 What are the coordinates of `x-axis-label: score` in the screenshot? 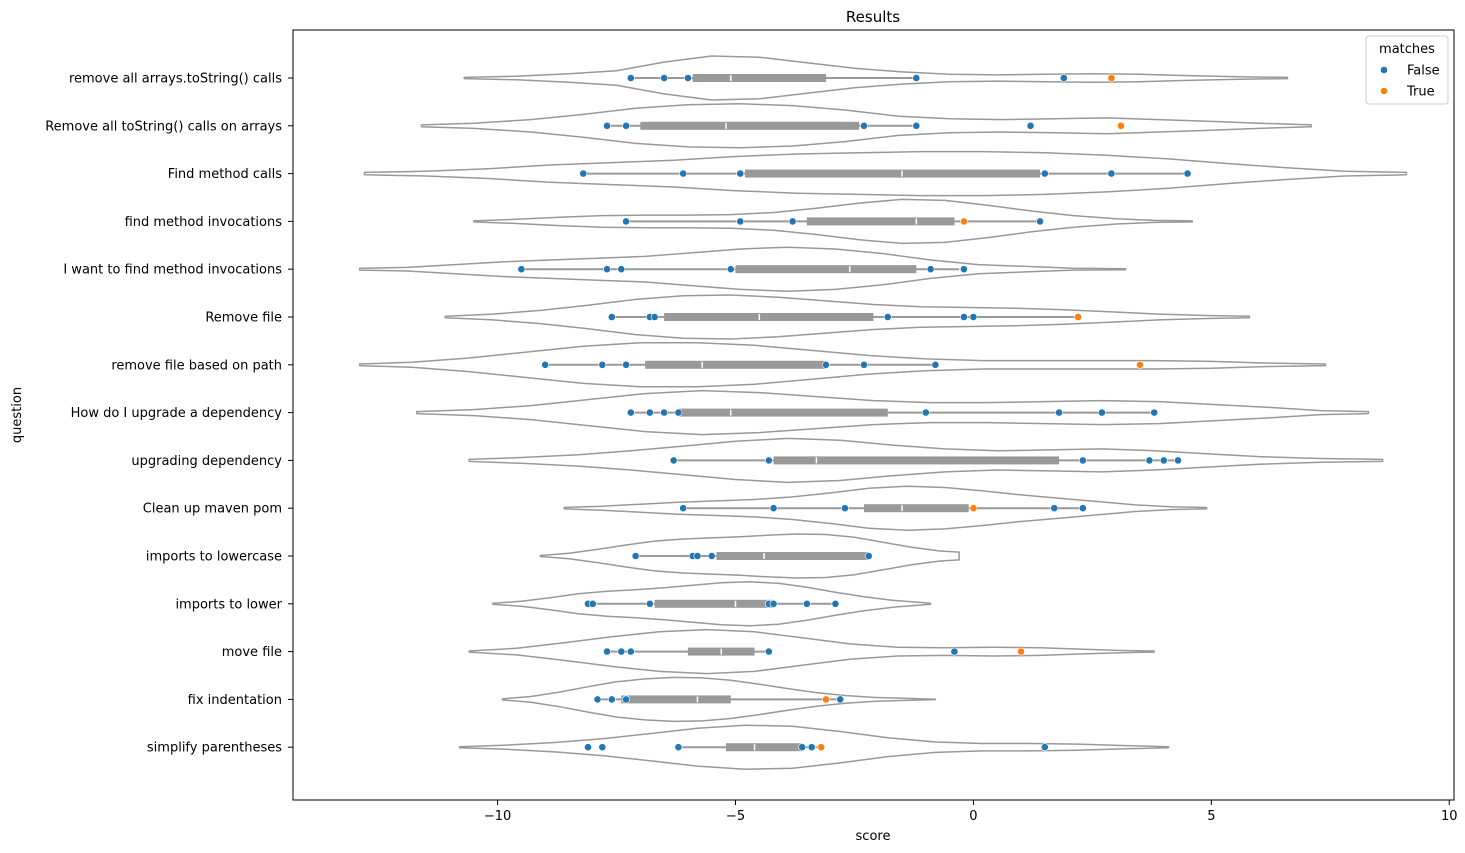 It's located at (873, 836).